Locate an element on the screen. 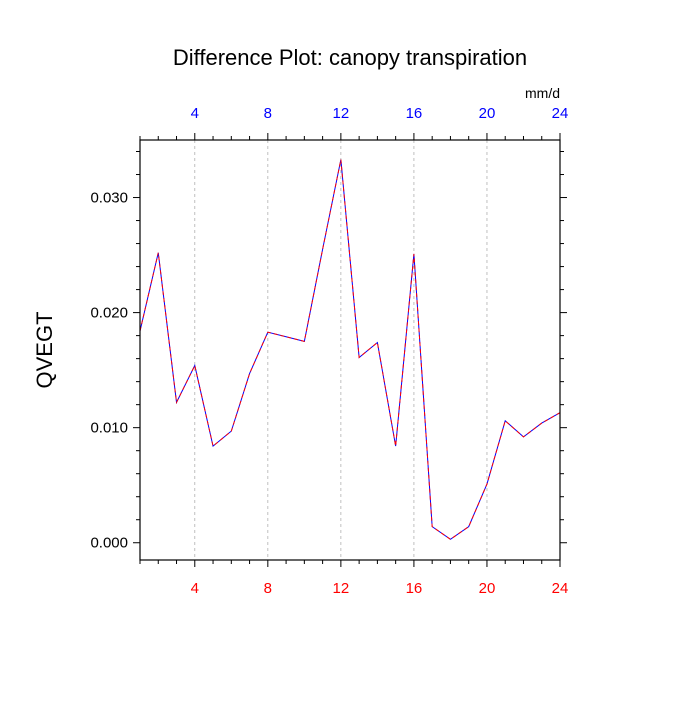 The height and width of the screenshot is (705, 700). x-tick-label-top: 12 is located at coordinates (341, 113).